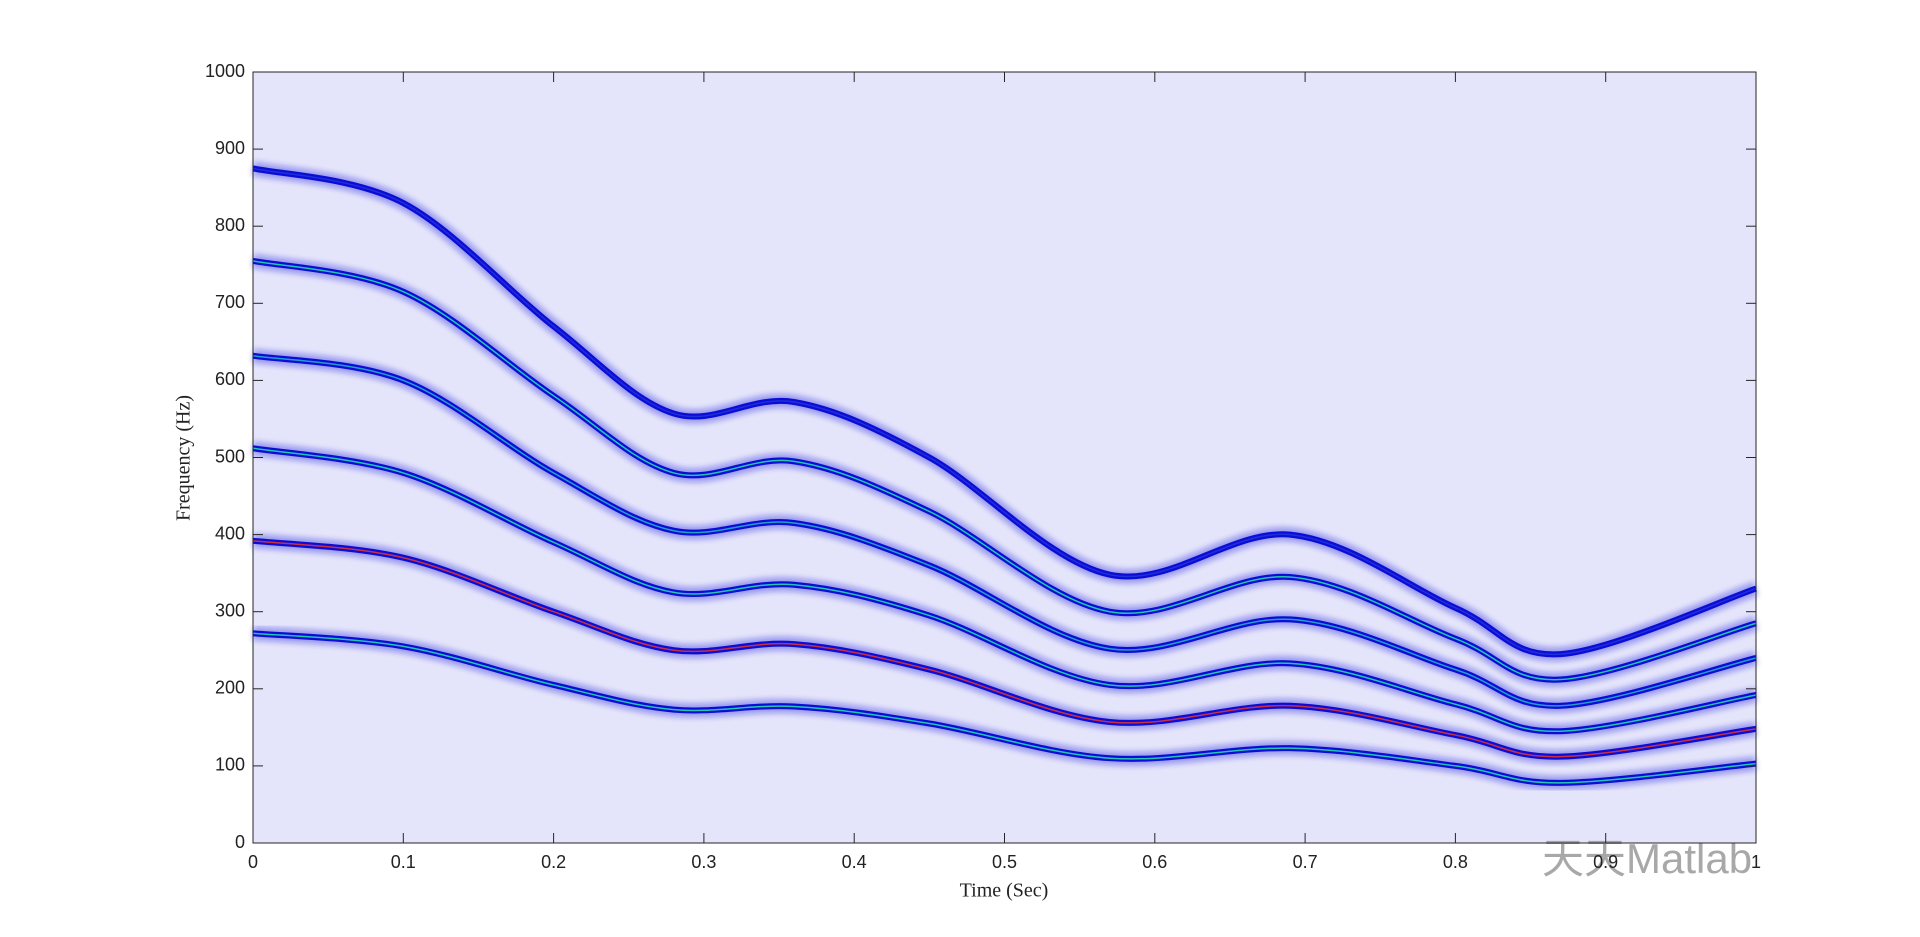  Describe the element at coordinates (1004, 891) in the screenshot. I see `x-axis-label: Time (Sec)` at that location.